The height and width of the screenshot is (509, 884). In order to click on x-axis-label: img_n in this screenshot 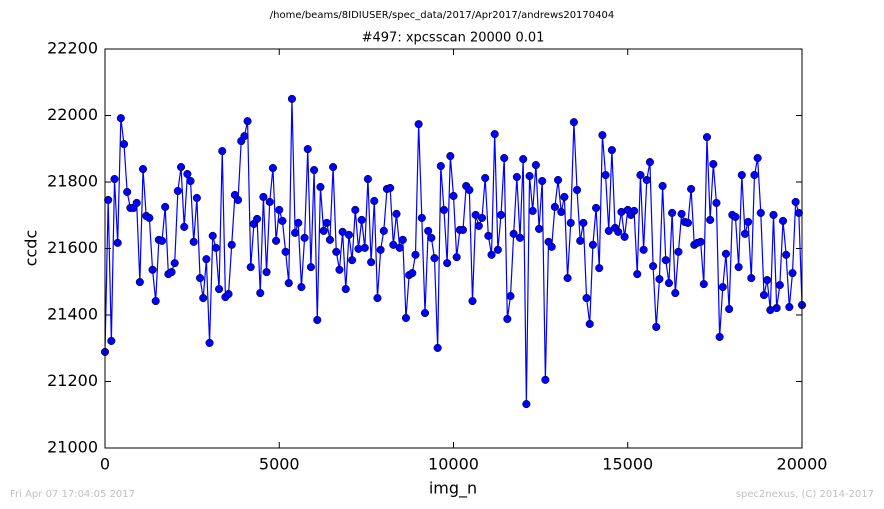, I will do `click(453, 489)`.